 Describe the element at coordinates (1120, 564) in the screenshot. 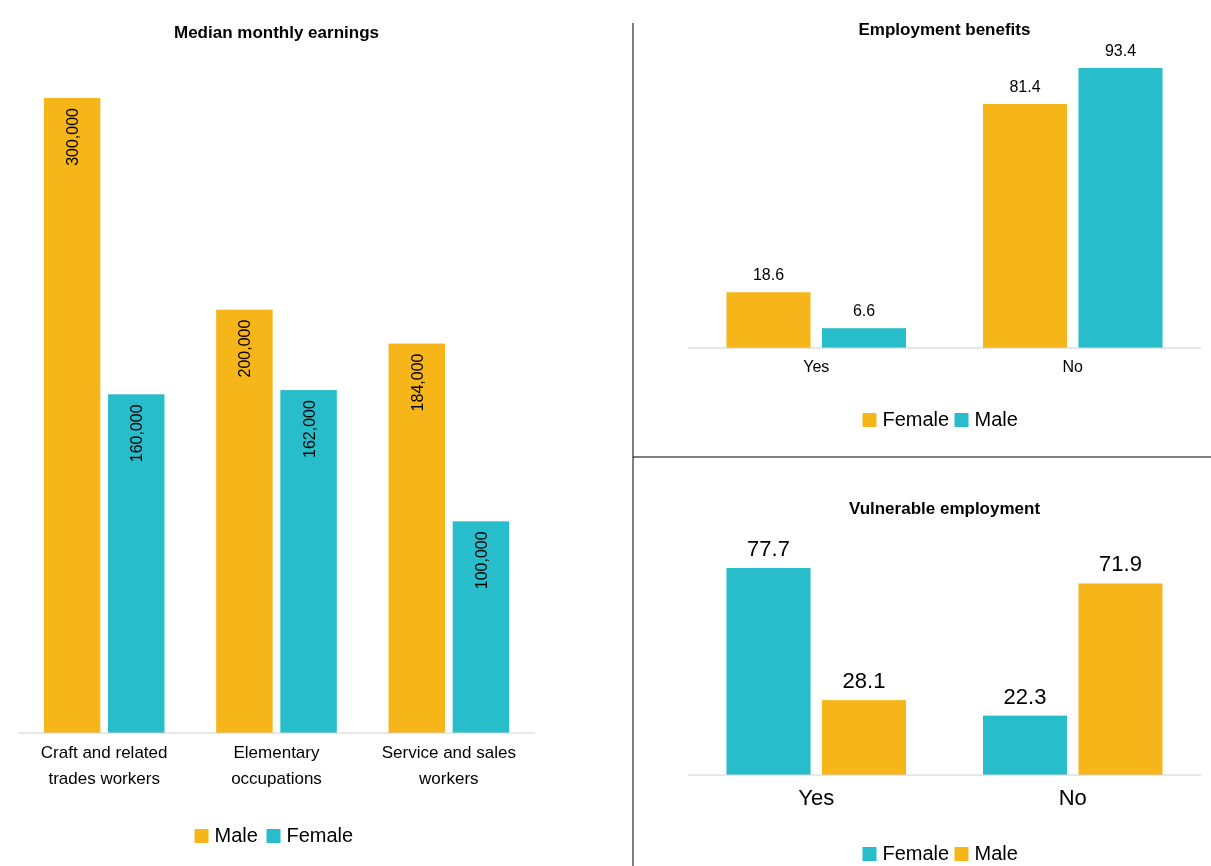

I see `data-label: 71.9` at that location.